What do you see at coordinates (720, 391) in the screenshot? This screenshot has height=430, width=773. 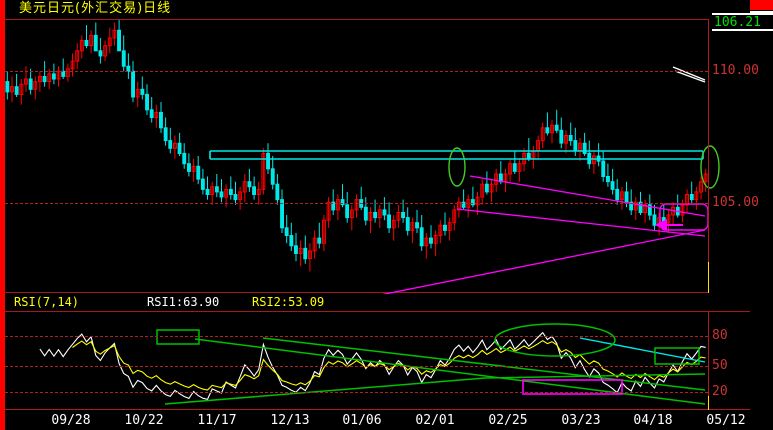 I see `rsi-tick-20: 20` at bounding box center [720, 391].